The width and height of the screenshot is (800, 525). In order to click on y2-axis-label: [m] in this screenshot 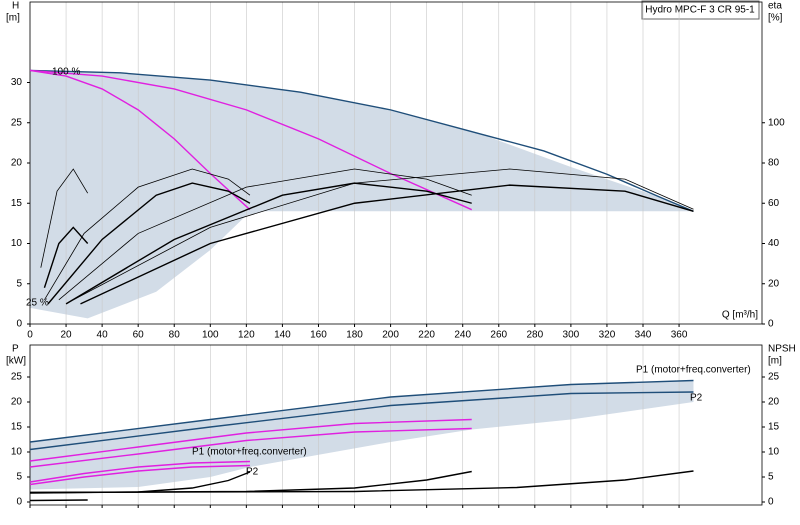, I will do `click(775, 361)`.